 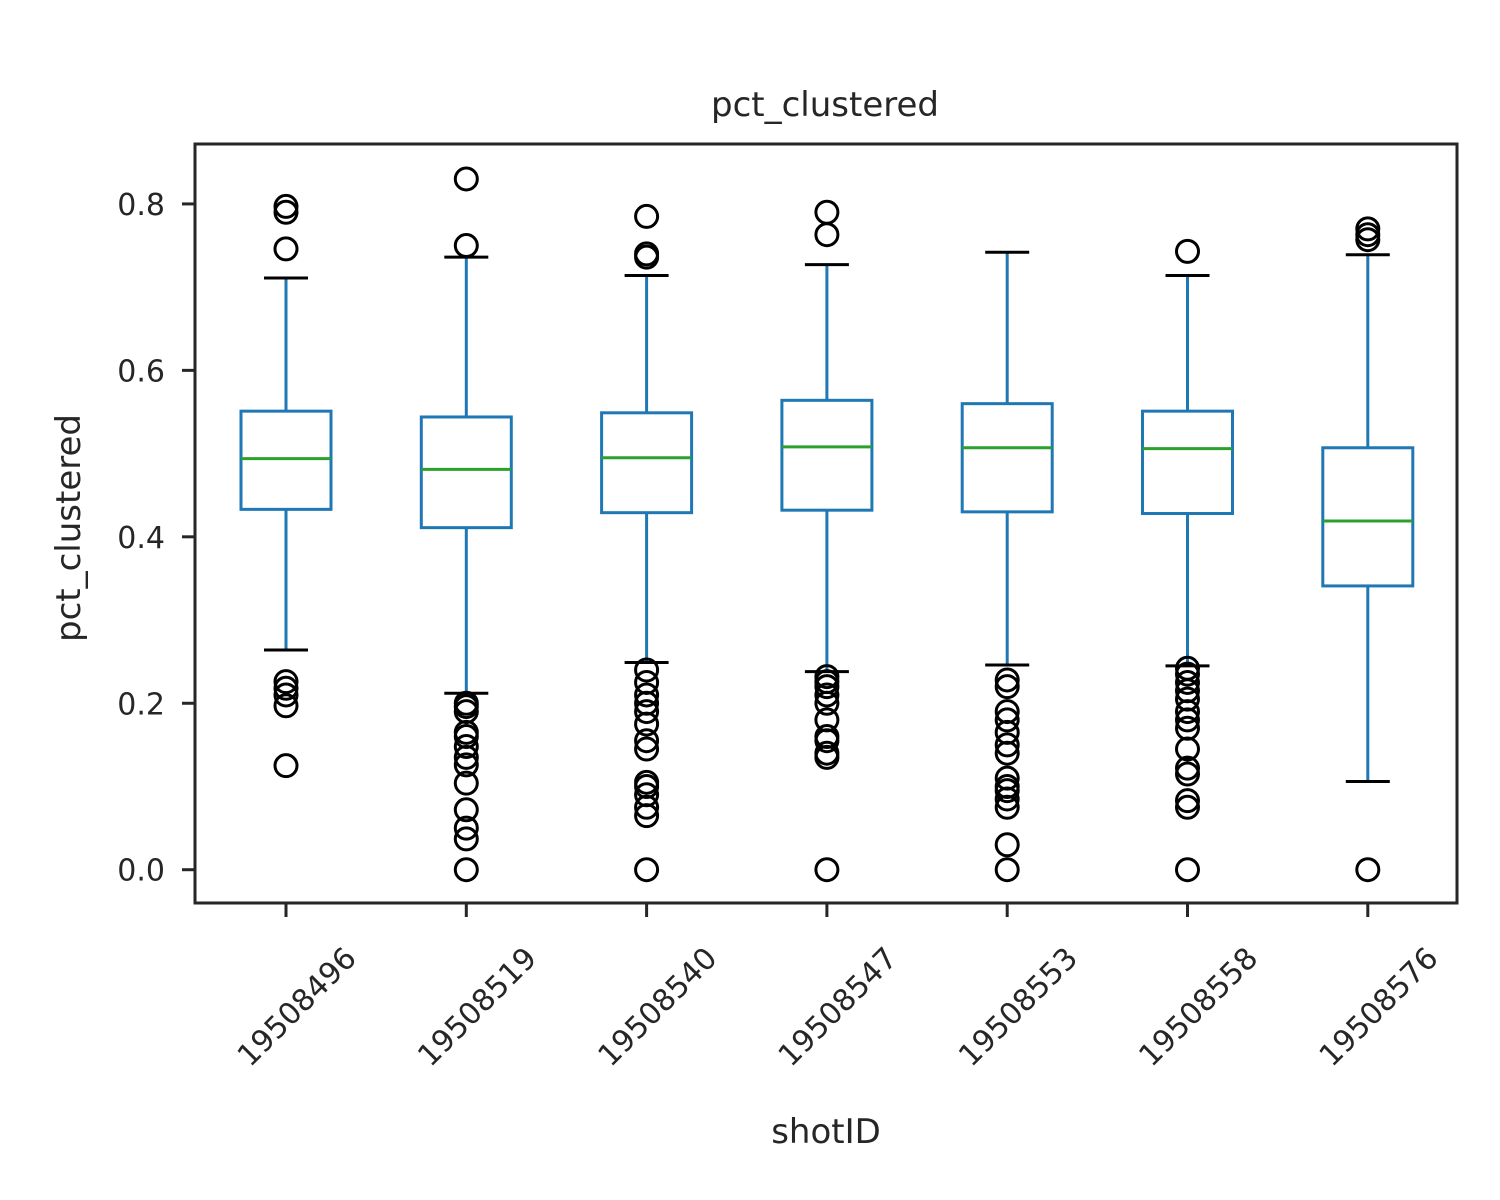 I want to click on x-tick-label: 19508547, so click(x=838, y=1007).